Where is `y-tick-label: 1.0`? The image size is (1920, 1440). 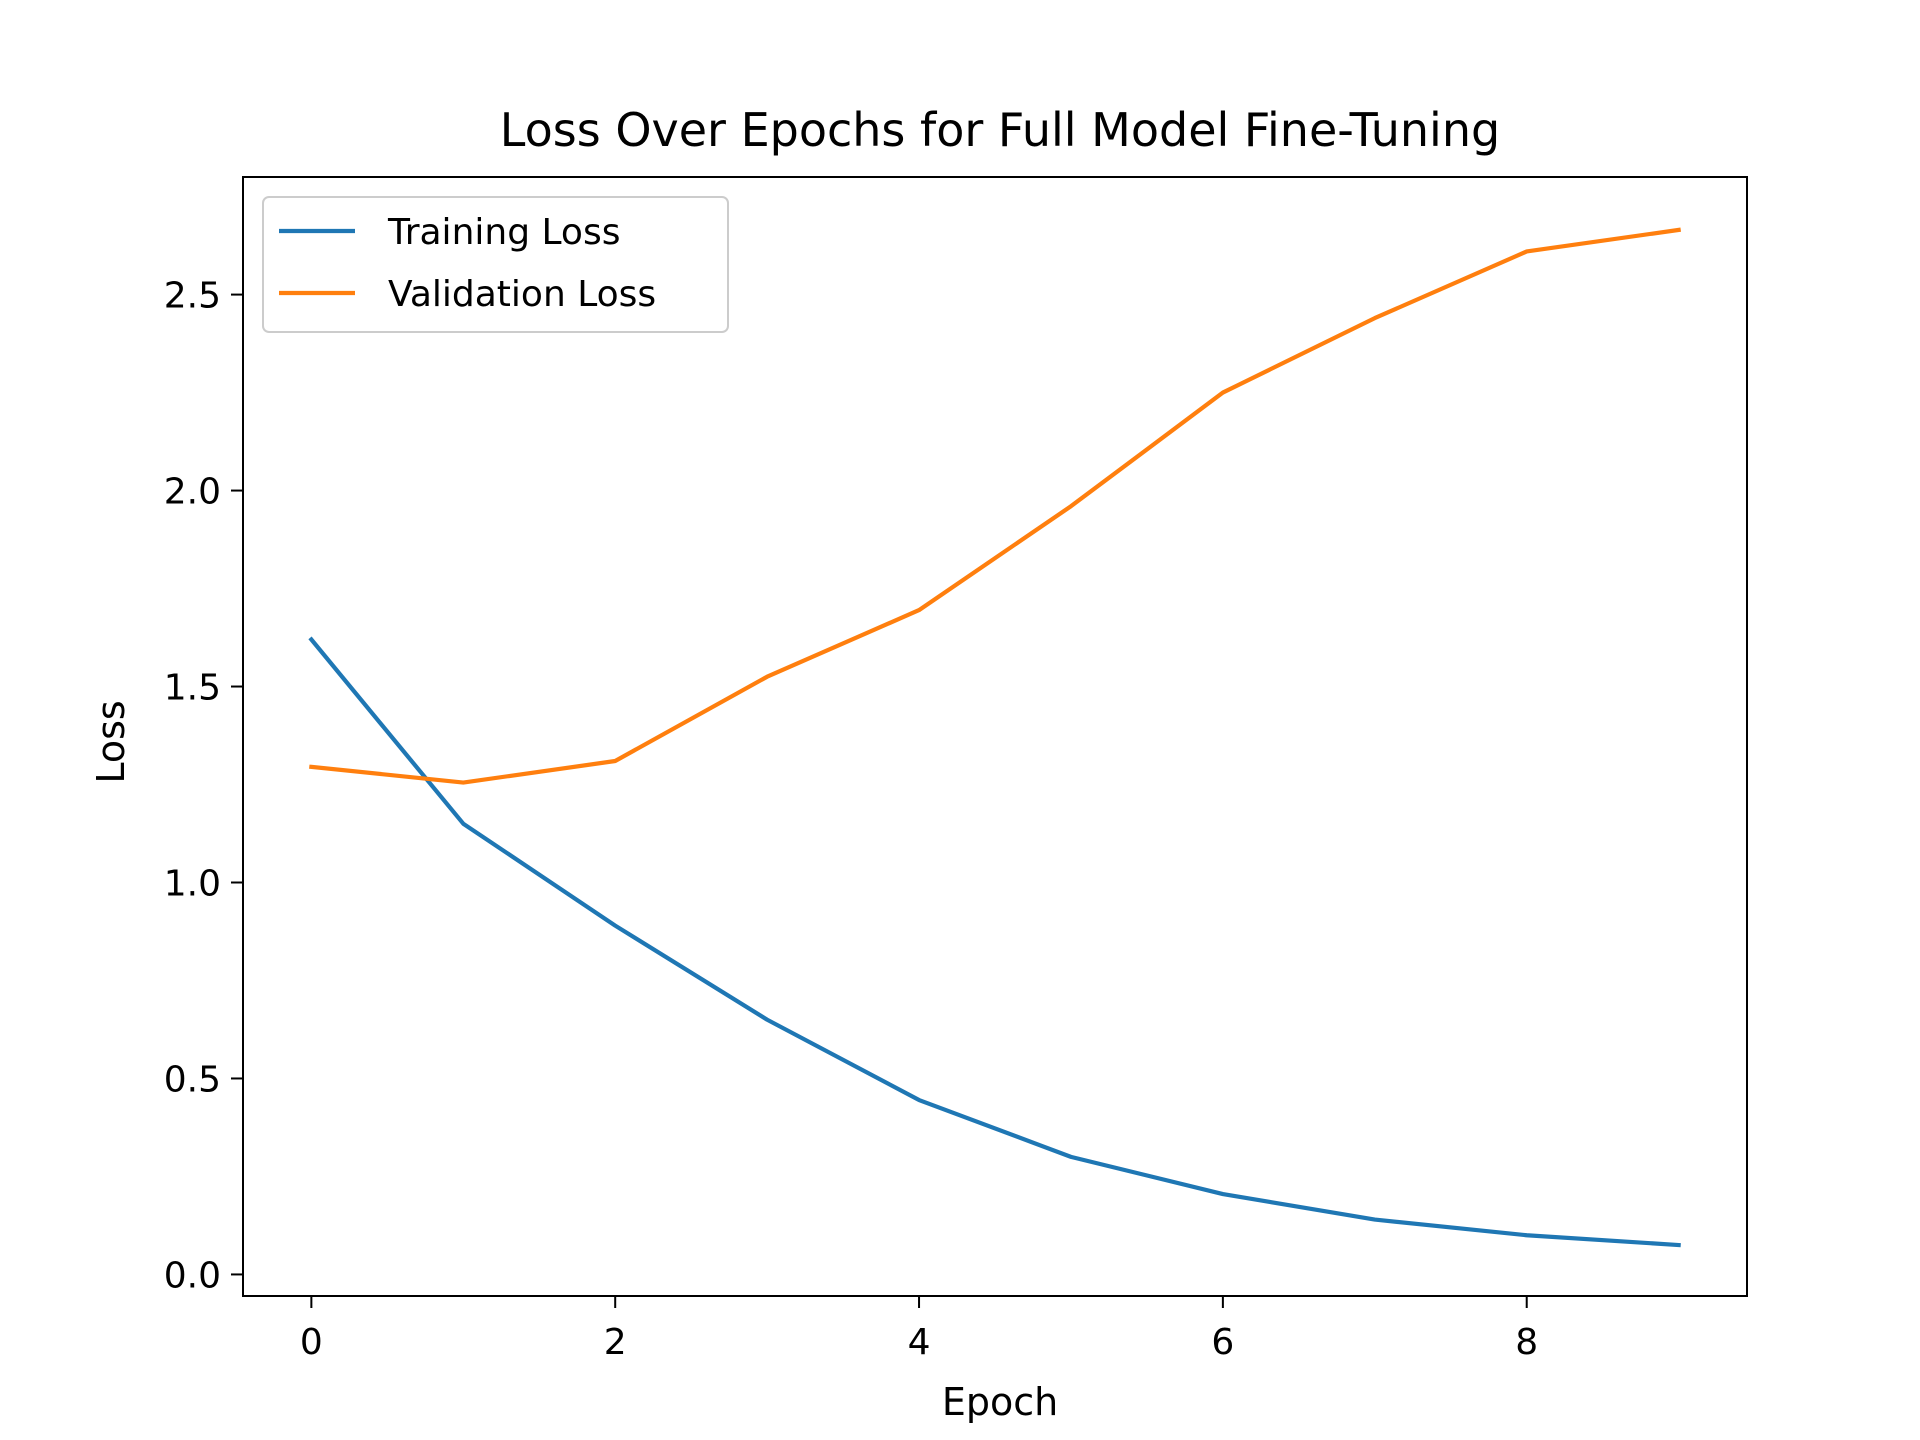
y-tick-label: 1.0 is located at coordinates (192, 883).